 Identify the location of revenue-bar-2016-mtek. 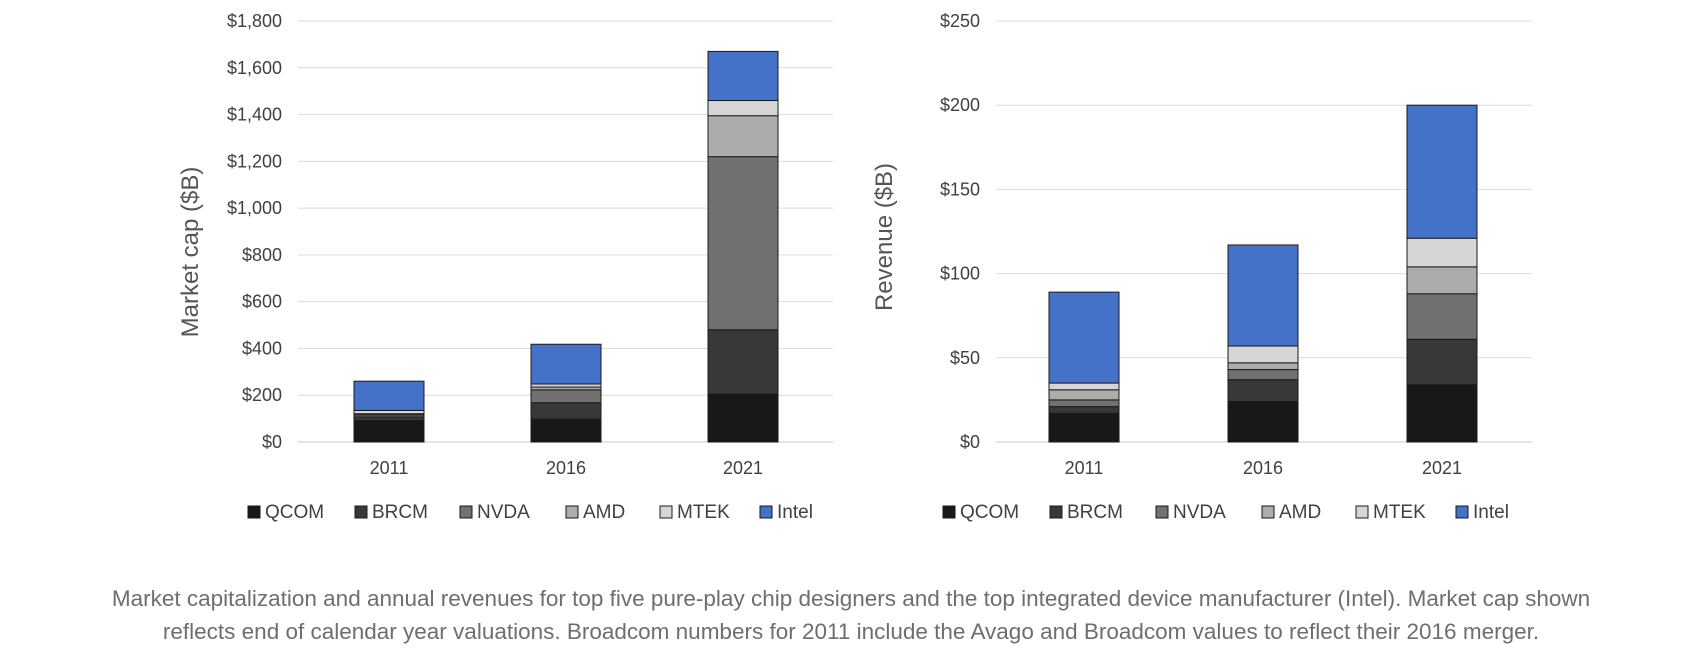
(1263, 354).